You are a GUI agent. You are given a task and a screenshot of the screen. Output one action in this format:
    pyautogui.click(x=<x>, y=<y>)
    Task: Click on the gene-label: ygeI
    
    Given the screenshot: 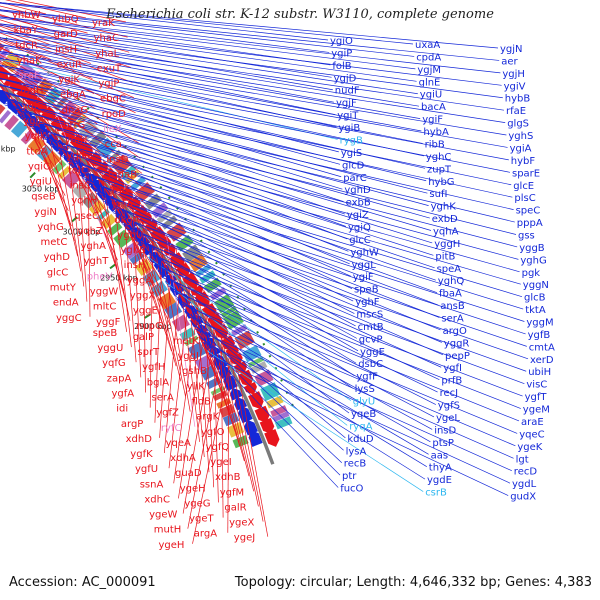 What is the action you would take?
    pyautogui.click(x=220, y=462)
    